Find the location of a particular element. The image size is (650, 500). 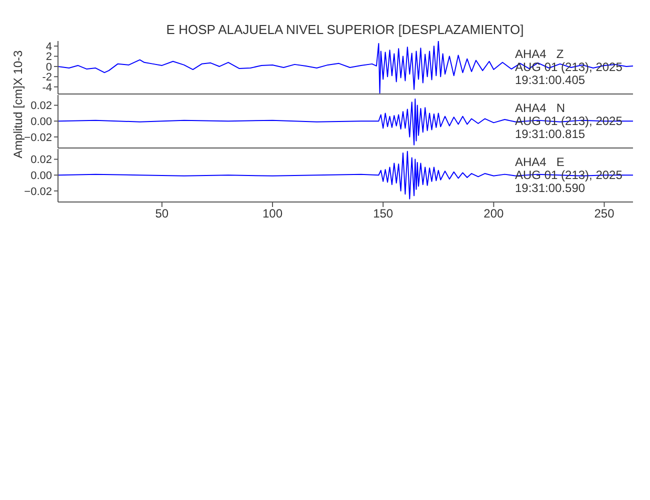

x-tick-label: 150 is located at coordinates (383, 213).